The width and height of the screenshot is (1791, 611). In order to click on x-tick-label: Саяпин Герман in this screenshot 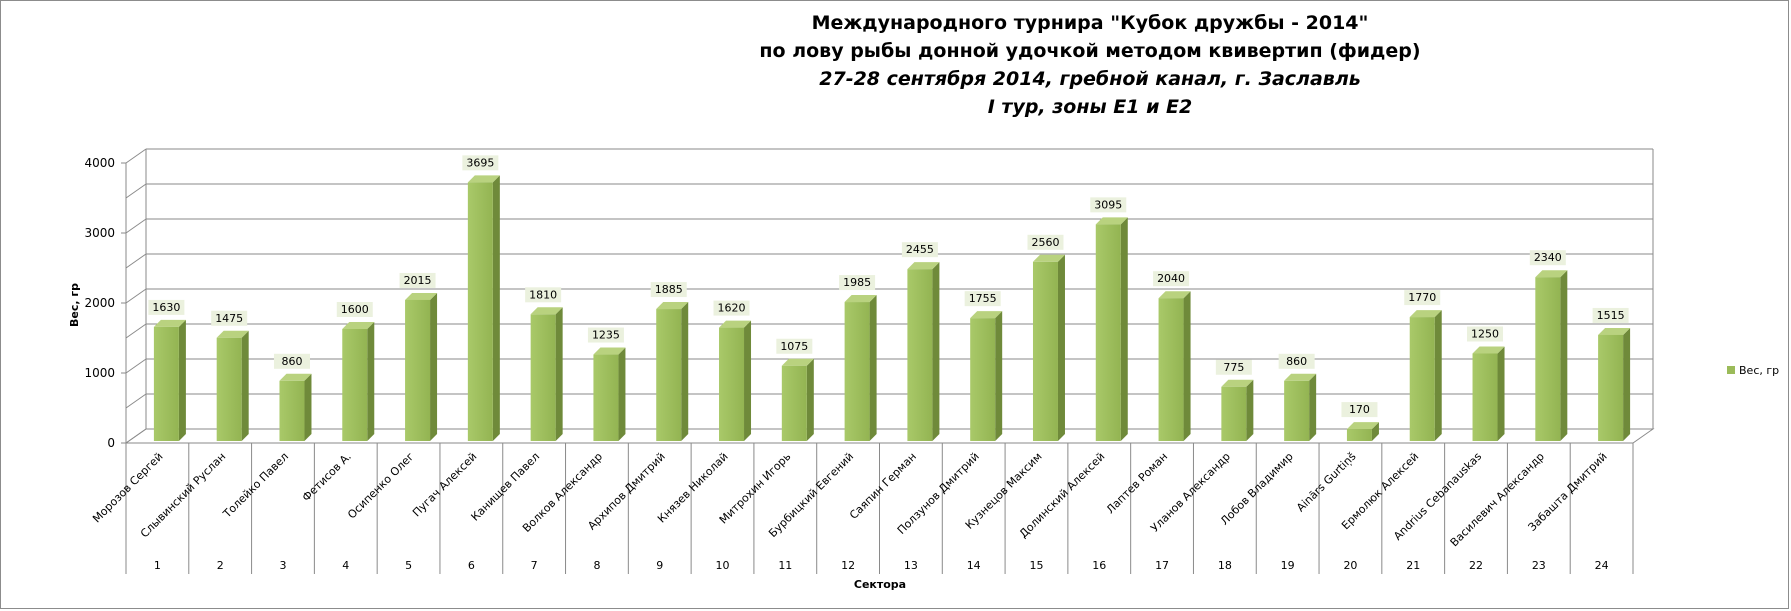, I will do `click(883, 486)`.